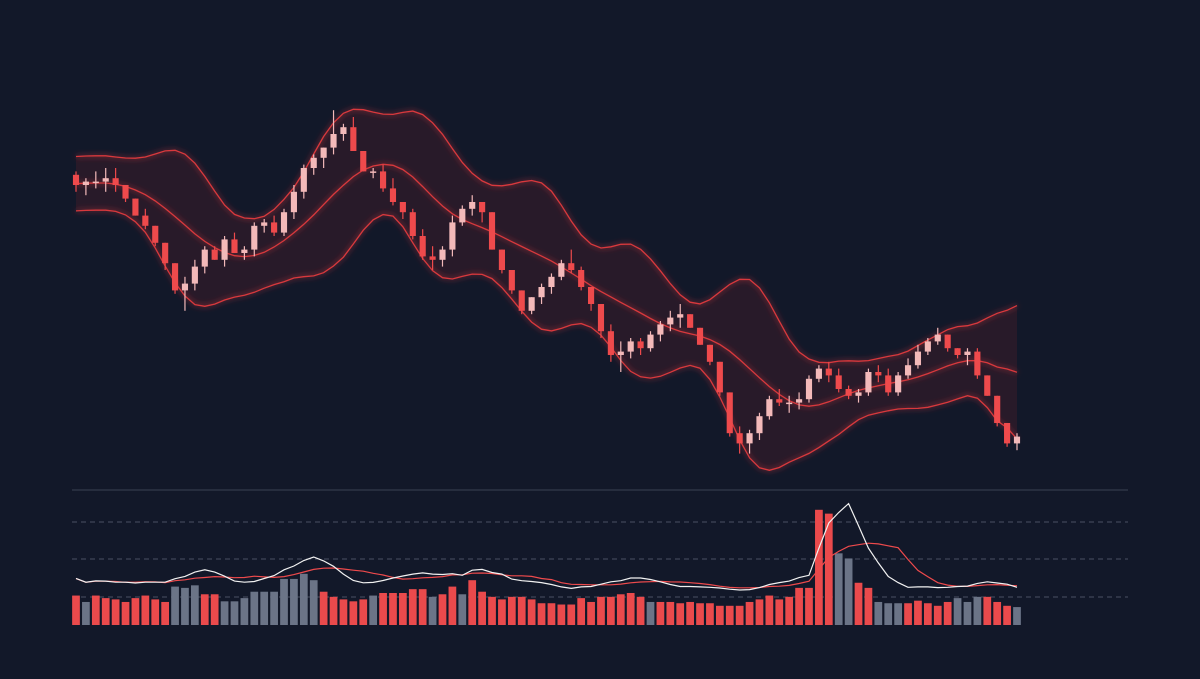  Describe the element at coordinates (600, 559) in the screenshot. I see `volume-guides` at that location.